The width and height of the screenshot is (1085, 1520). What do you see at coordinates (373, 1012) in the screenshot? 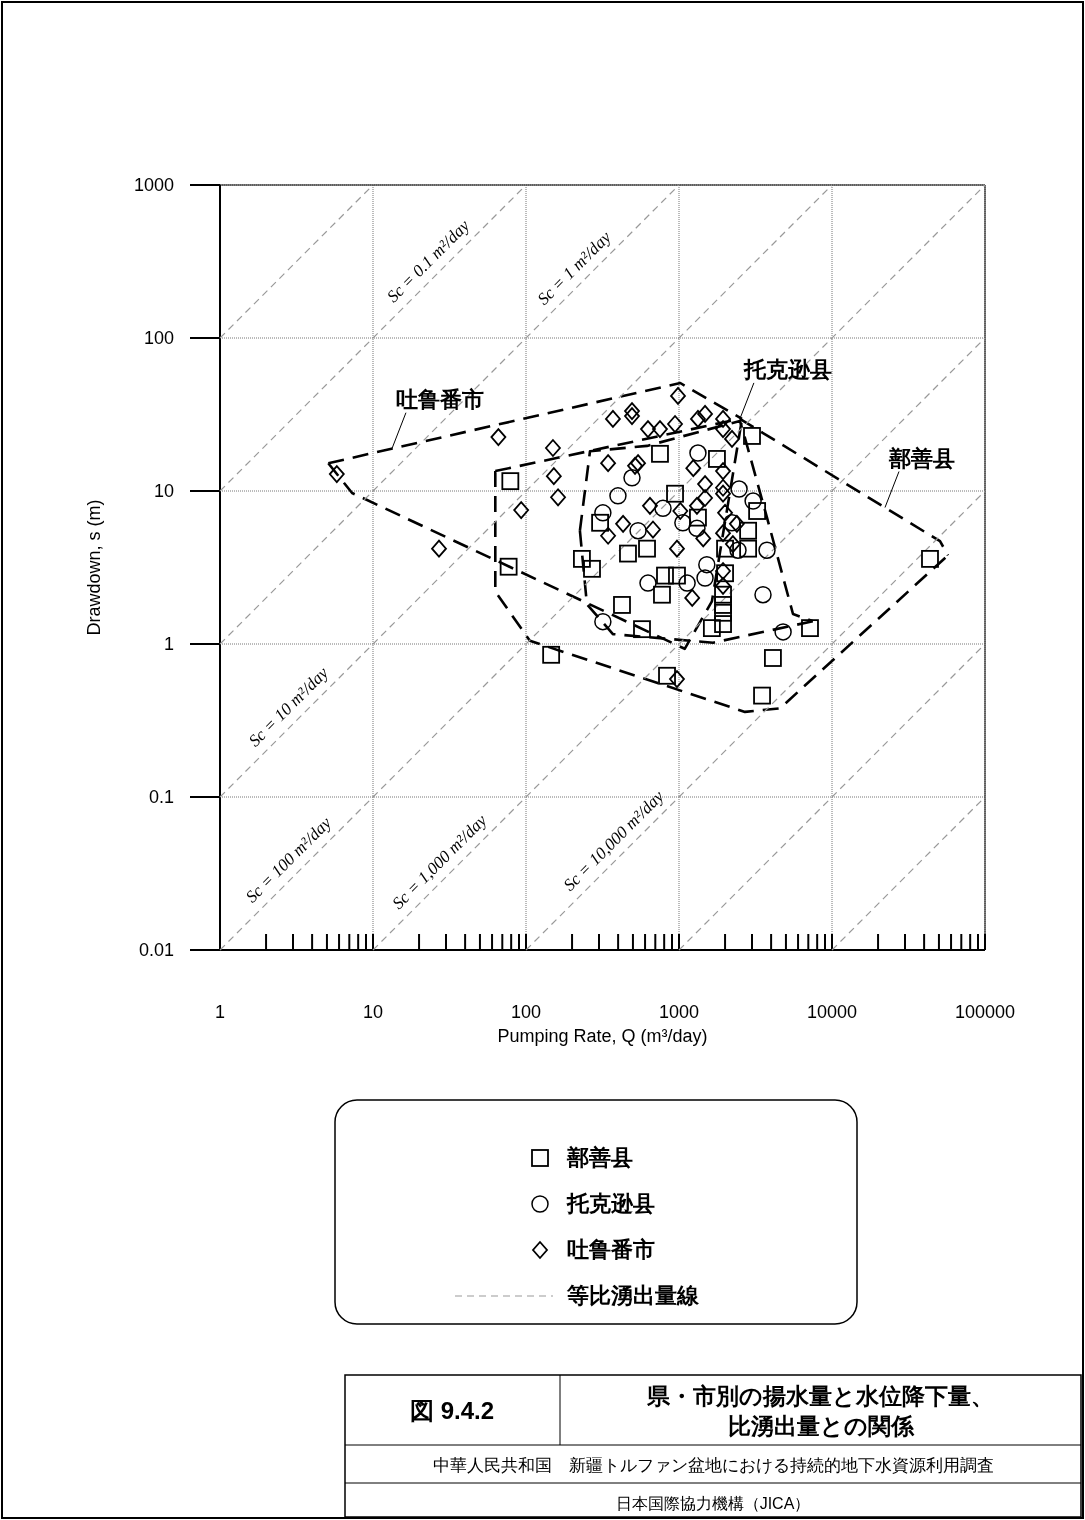
I see `x-tick-label: 10` at bounding box center [373, 1012].